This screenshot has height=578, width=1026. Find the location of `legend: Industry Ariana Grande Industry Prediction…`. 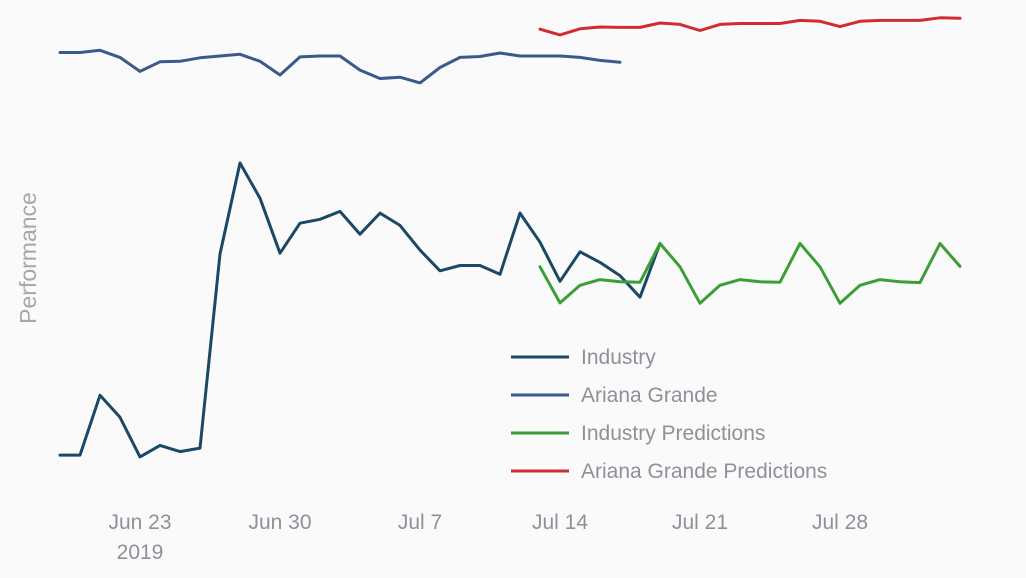

legend: Industry Ariana Grande Industry Prediction… is located at coordinates (669, 414).